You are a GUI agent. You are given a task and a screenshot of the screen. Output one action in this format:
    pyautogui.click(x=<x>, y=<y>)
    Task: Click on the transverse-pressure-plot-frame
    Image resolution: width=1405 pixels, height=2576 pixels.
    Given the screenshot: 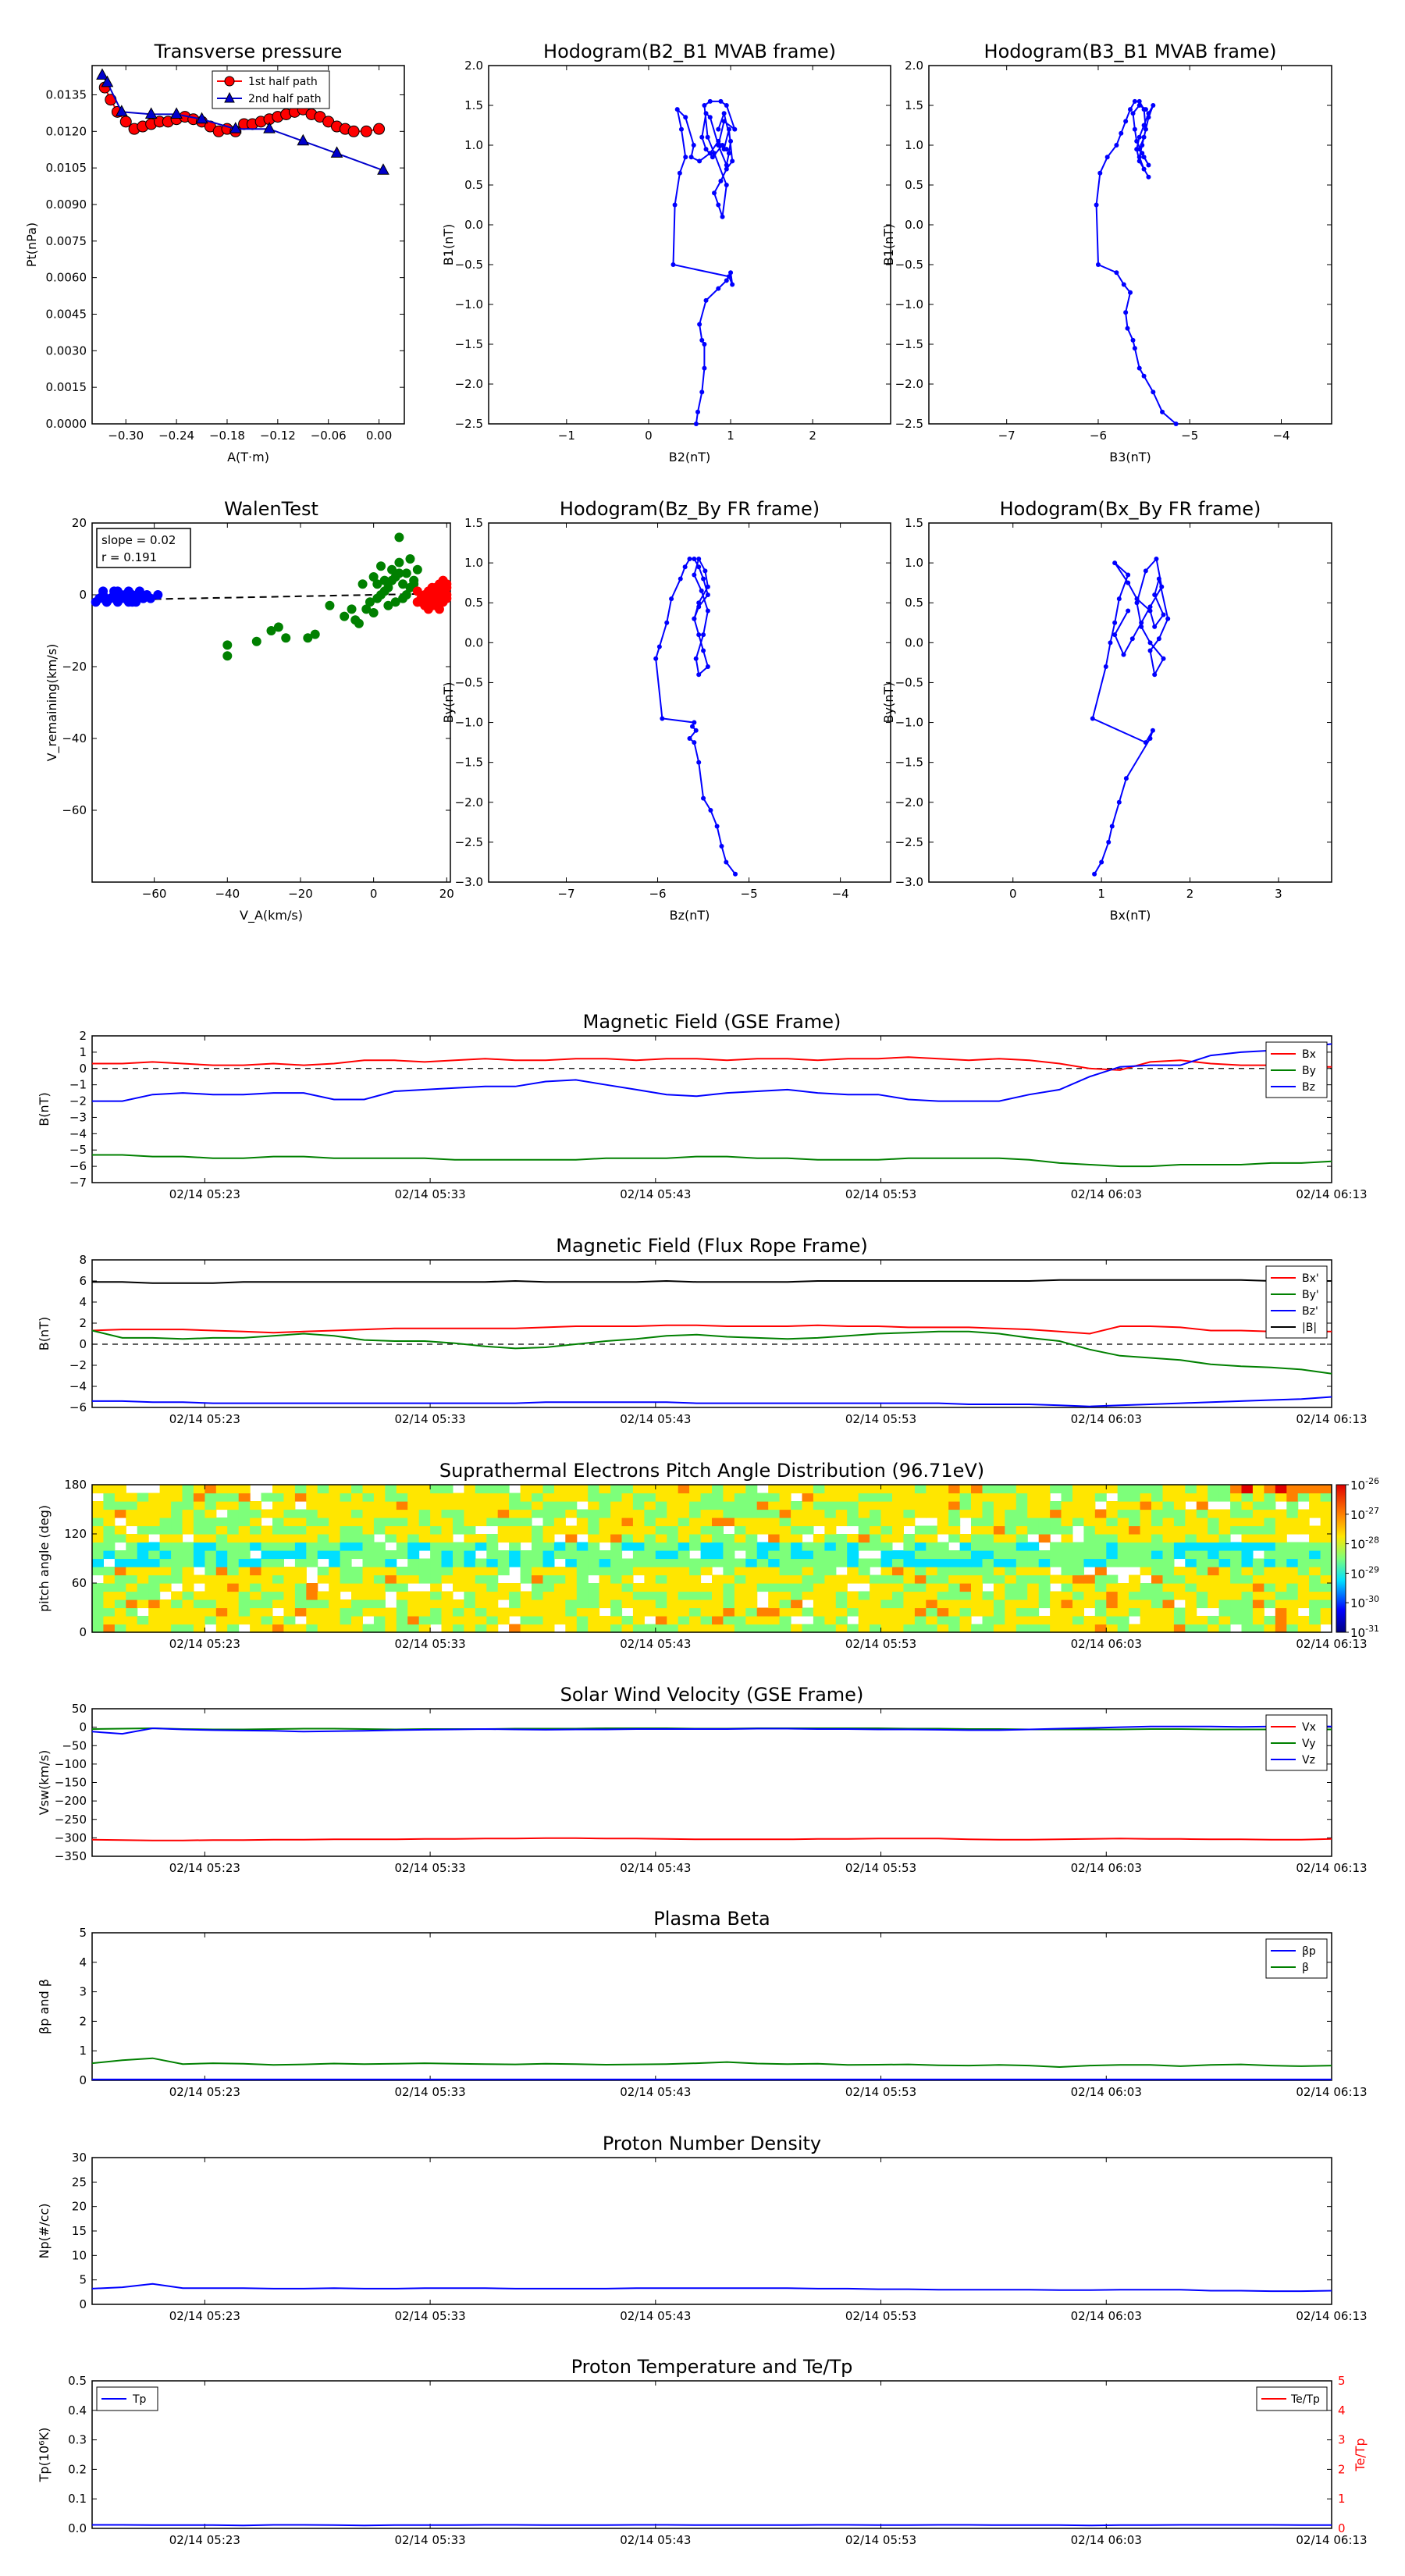 What is the action you would take?
    pyautogui.click(x=248, y=245)
    